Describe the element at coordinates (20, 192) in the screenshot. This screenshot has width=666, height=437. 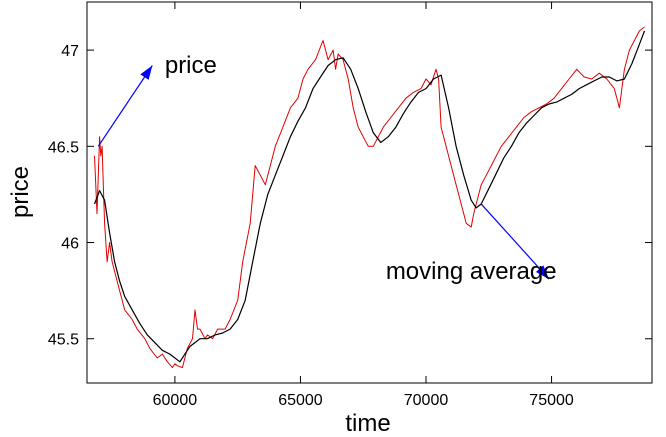
I see `y-axis-label: price` at that location.